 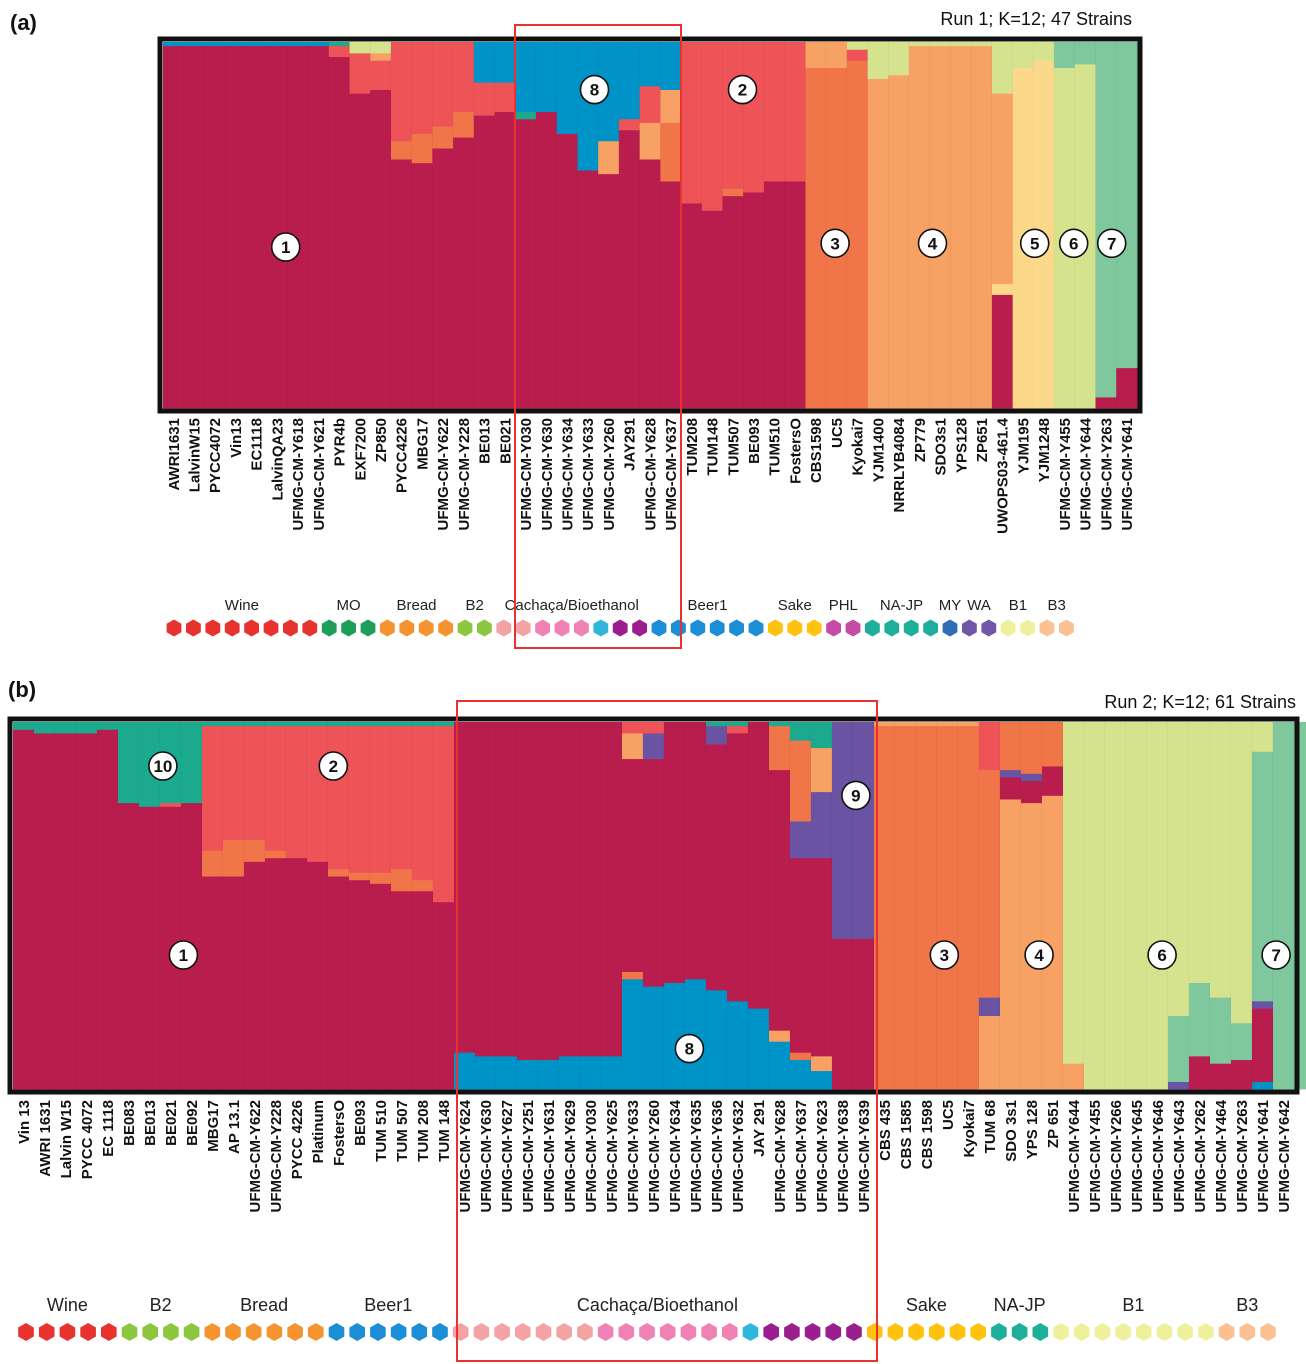 I want to click on strain-label: UFMG-CM-Y631, so click(x=549, y=1156).